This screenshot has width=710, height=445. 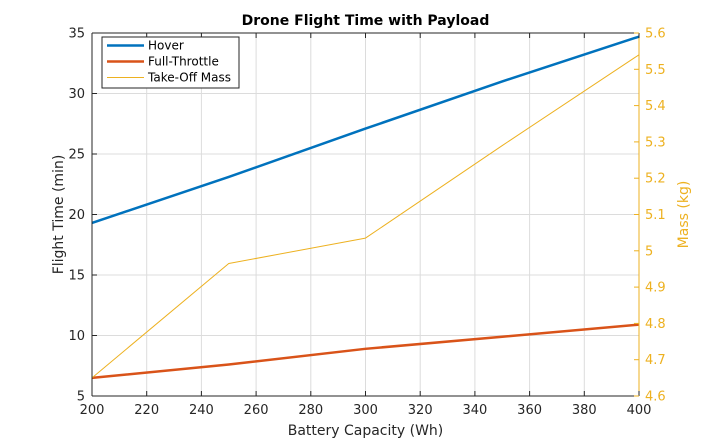 What do you see at coordinates (474, 410) in the screenshot?
I see `x-tick-label: 340` at bounding box center [474, 410].